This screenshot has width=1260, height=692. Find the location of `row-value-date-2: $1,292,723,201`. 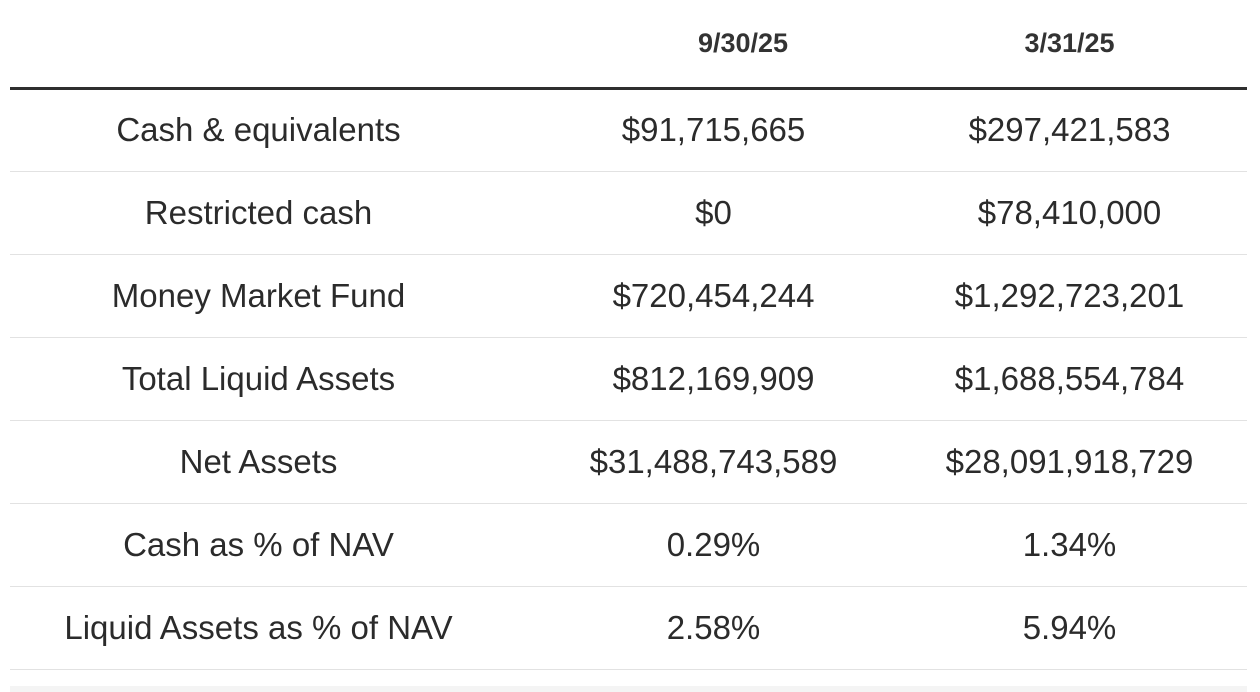

row-value-date-2: $1,292,723,201 is located at coordinates (1069, 296).